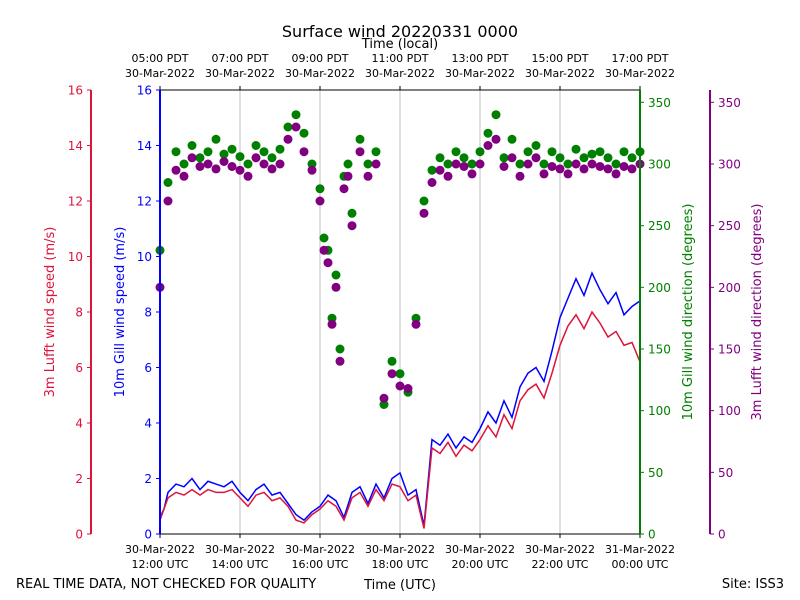  I want to click on gill-dir-tick-label: 250, so click(659, 226).